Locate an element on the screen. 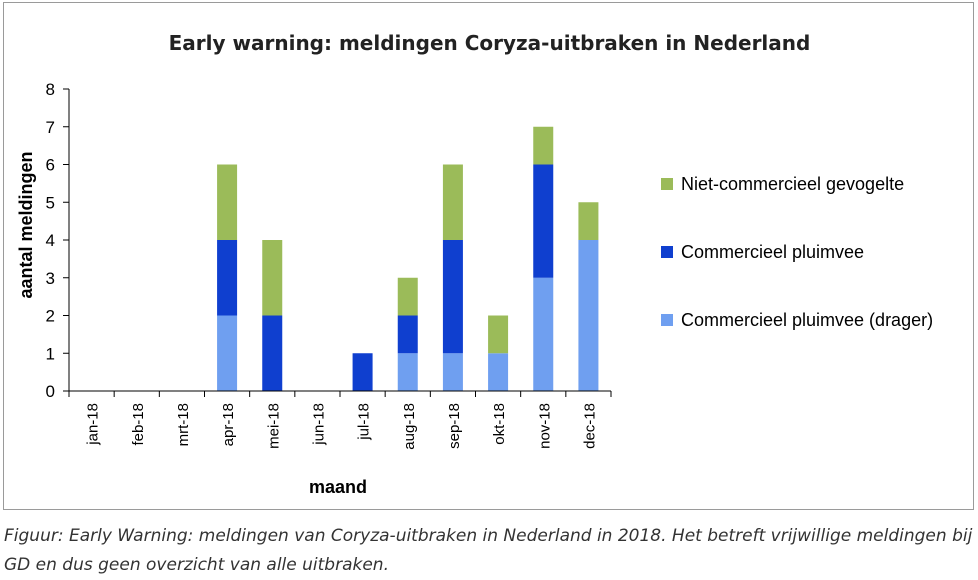 This screenshot has width=978, height=580. y-tick-label: 0 is located at coordinates (50, 391).